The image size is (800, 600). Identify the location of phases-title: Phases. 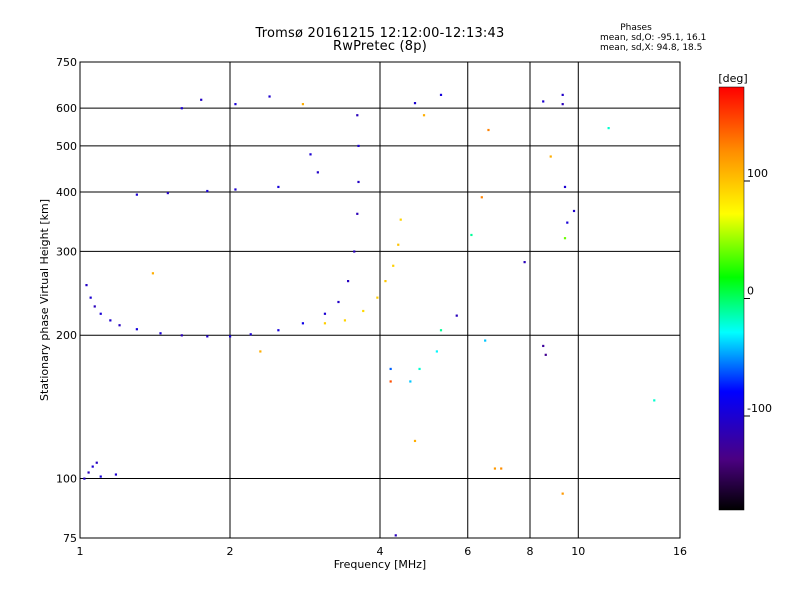
(636, 28).